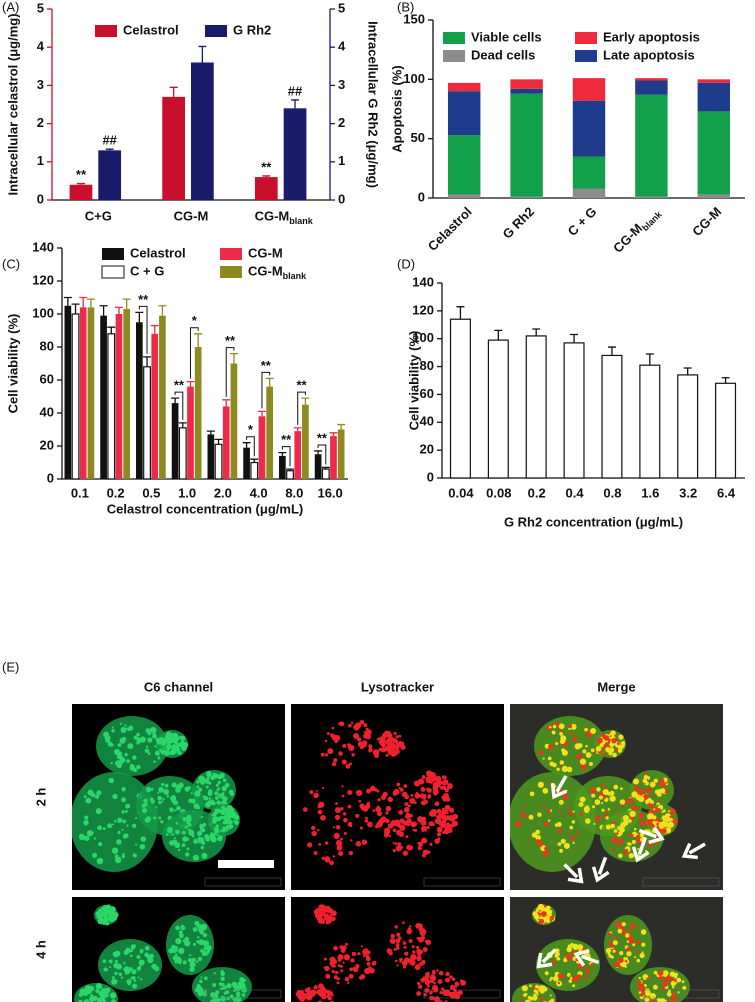  I want to click on x-tick-label: Celastrol, so click(450, 229).